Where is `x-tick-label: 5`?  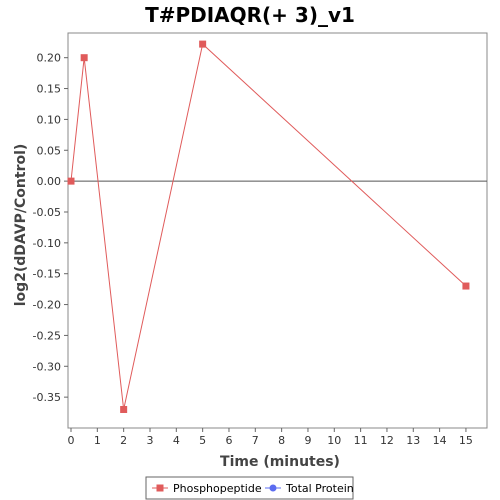
x-tick-label: 5 is located at coordinates (202, 440).